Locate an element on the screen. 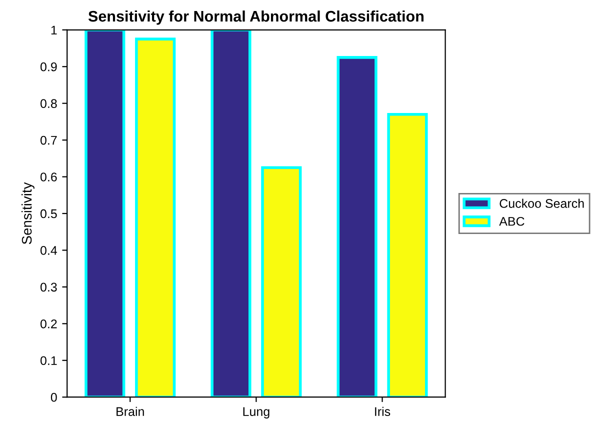  legend-label: Cuckoo Search is located at coordinates (542, 203).